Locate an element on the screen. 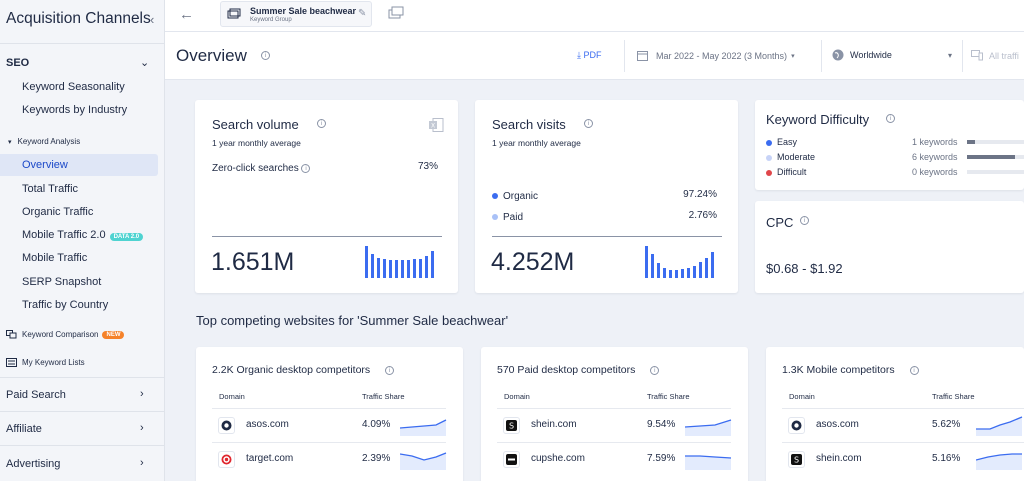  table-row: asos.com 4.09% is located at coordinates (329, 425).